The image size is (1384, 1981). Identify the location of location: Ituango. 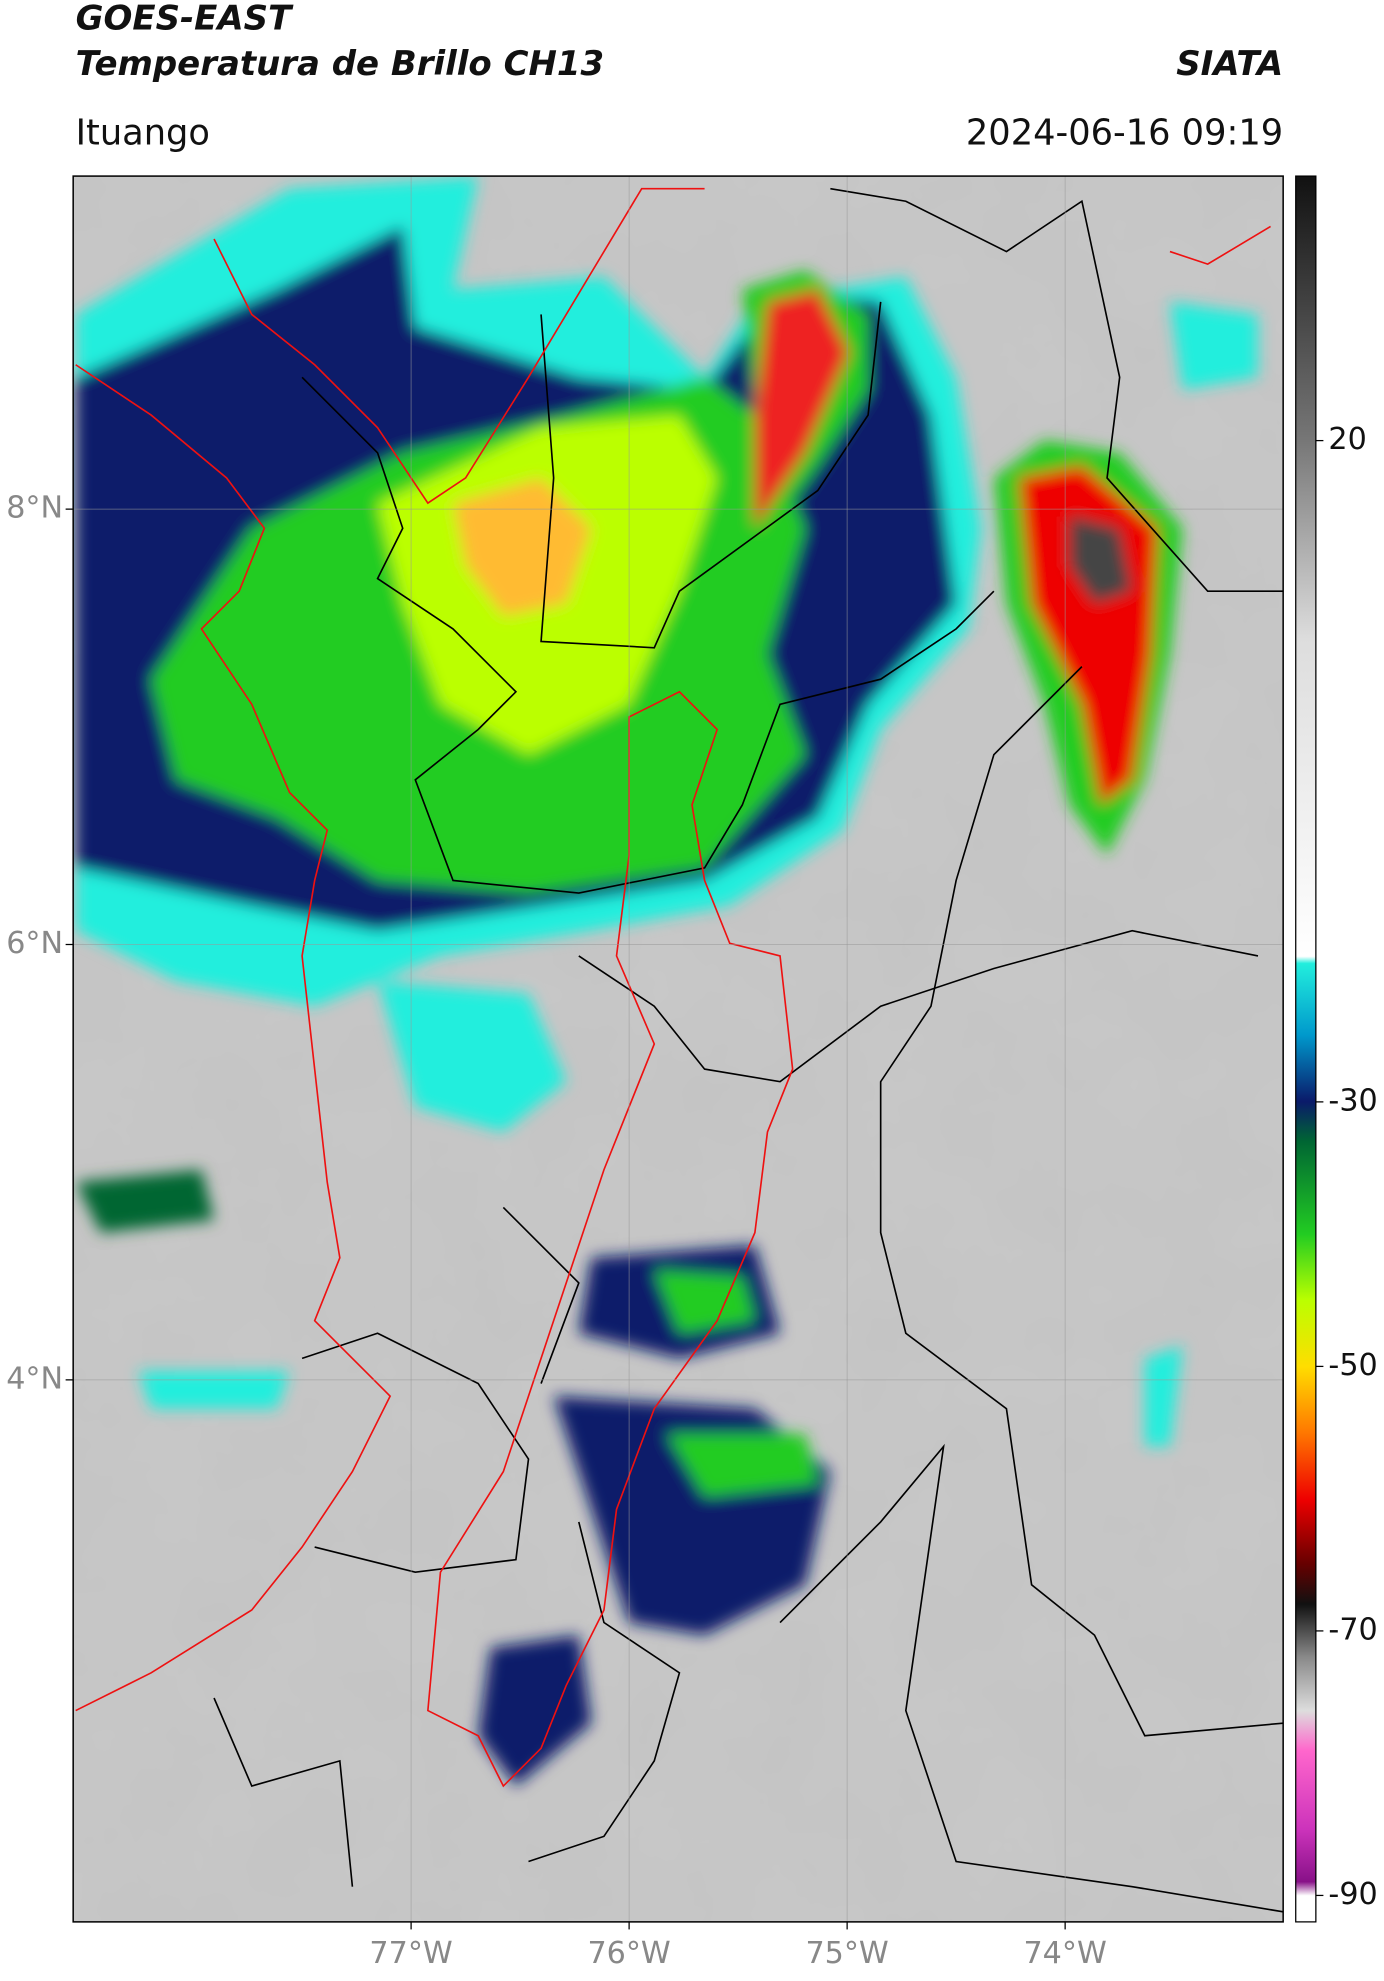
(143, 133).